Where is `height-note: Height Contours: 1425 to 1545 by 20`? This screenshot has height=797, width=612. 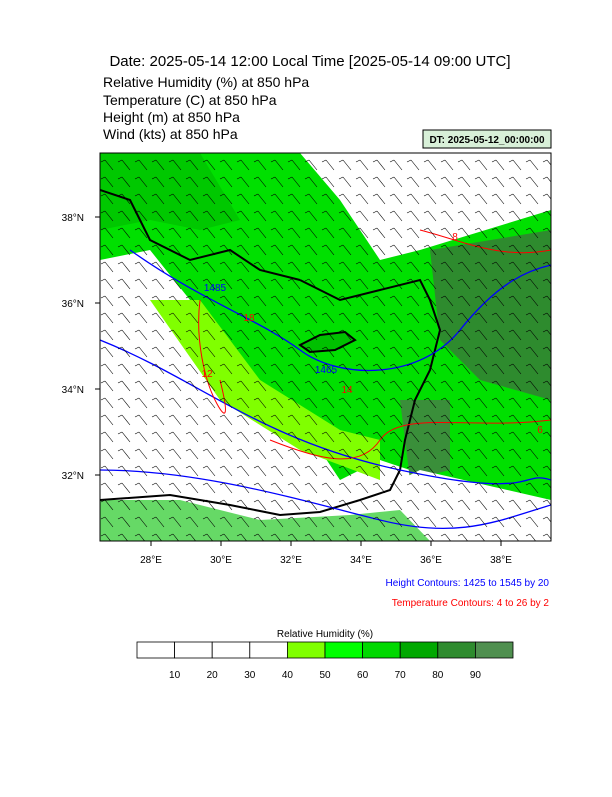
height-note: Height Contours: 1425 to 1545 by 20 is located at coordinates (468, 583).